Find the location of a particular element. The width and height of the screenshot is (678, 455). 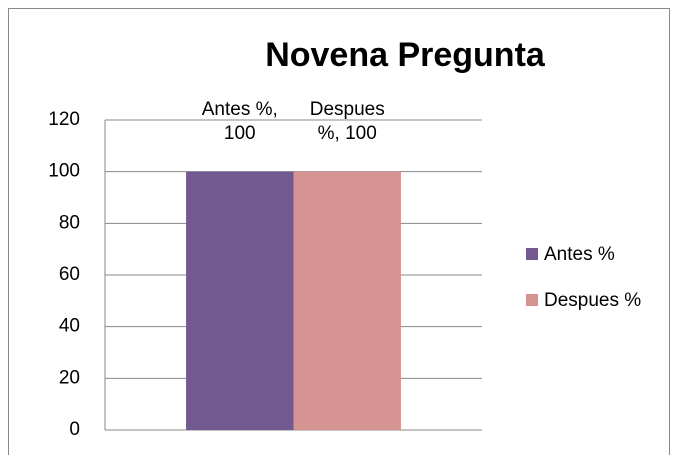

y-tick-label: 60 is located at coordinates (69, 274).